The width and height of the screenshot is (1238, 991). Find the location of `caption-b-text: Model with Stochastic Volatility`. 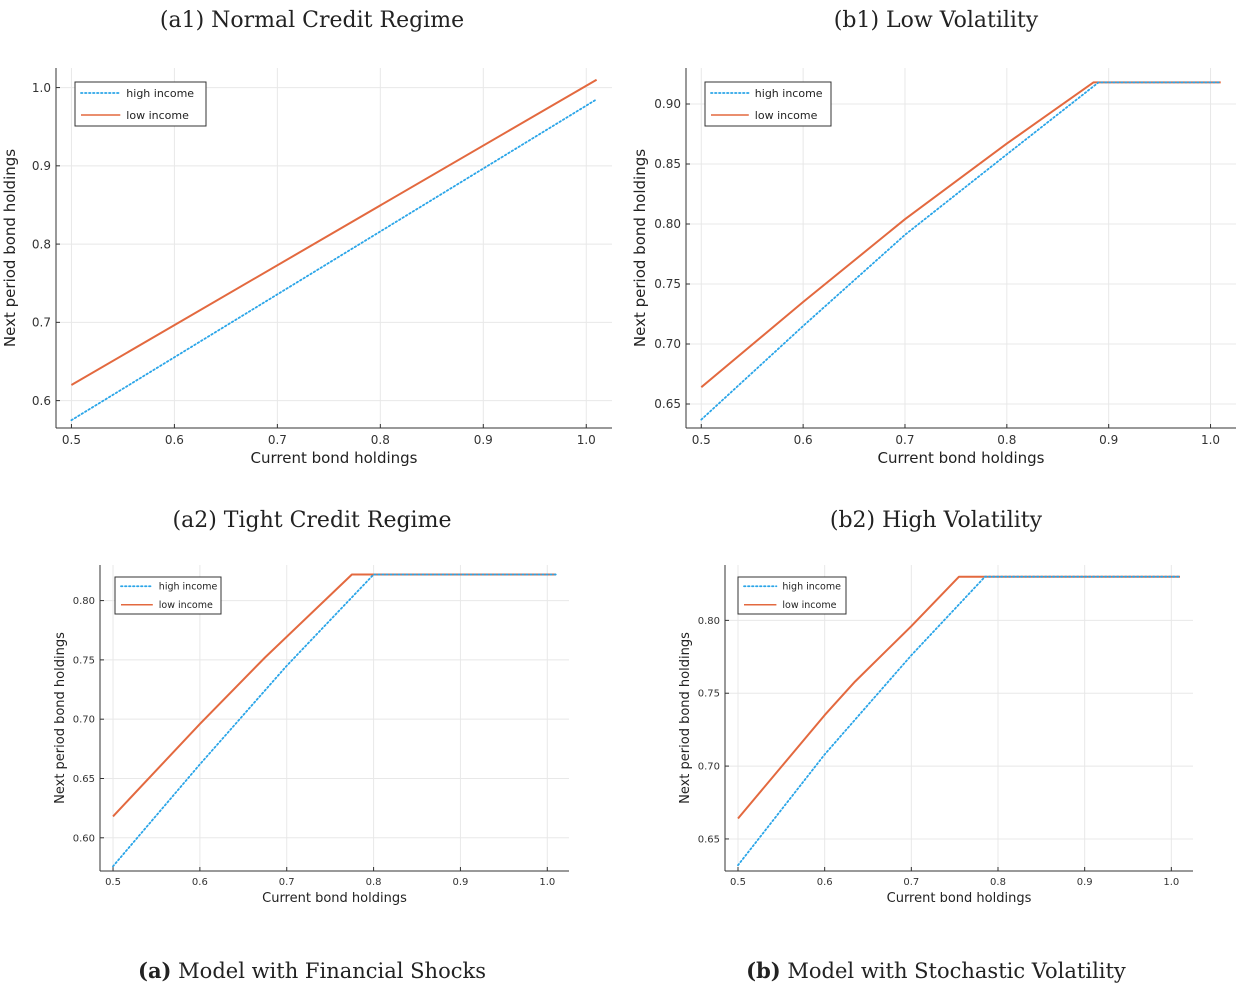

caption-b-text: Model with Stochastic Volatility is located at coordinates (953, 971).